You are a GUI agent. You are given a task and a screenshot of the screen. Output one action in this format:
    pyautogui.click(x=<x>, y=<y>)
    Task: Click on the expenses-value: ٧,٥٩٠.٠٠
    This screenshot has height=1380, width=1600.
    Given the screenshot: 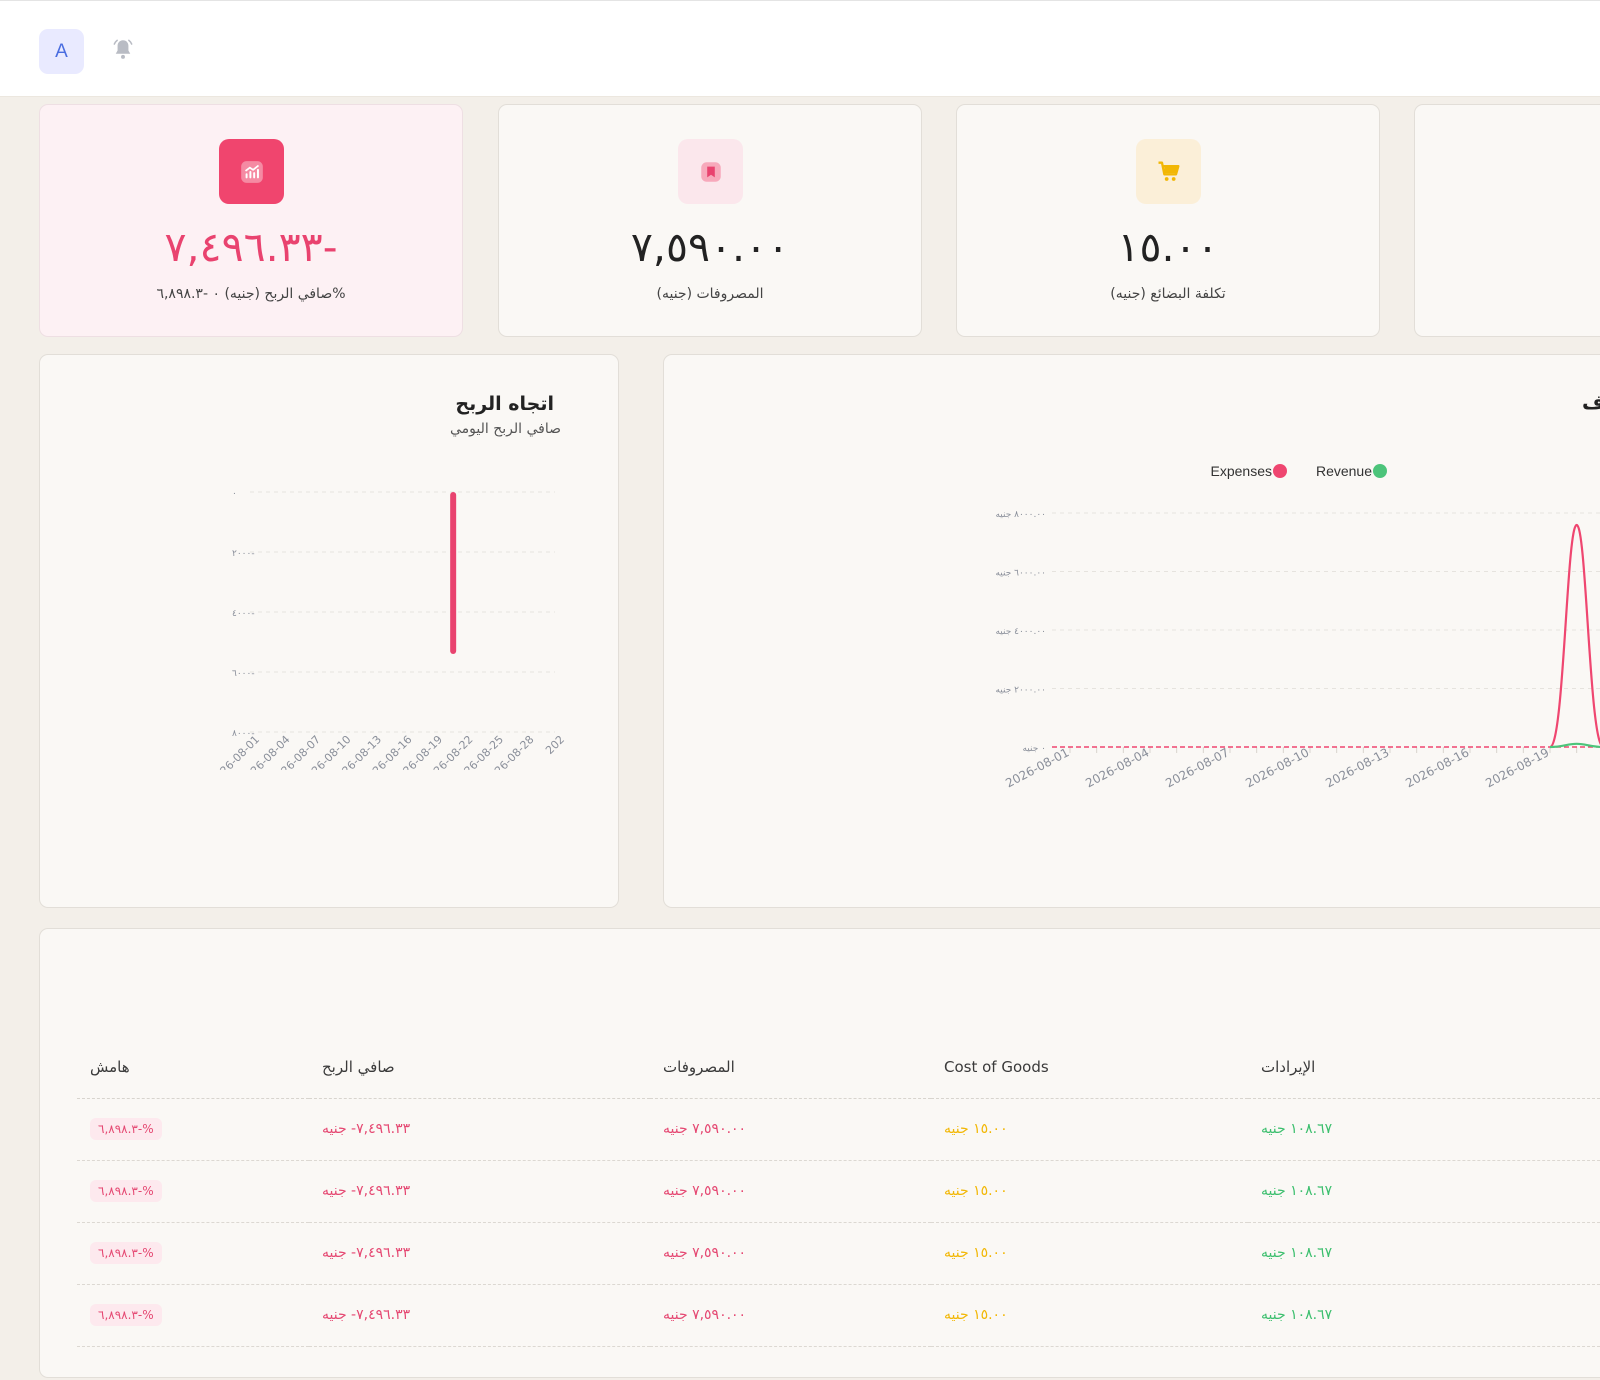 What is the action you would take?
    pyautogui.click(x=710, y=247)
    